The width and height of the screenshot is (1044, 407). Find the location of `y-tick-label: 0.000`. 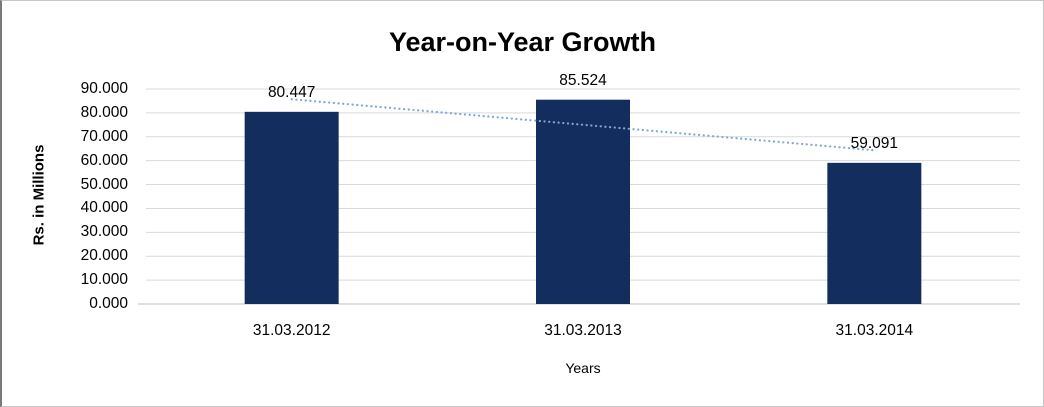

y-tick-label: 0.000 is located at coordinates (108, 303).